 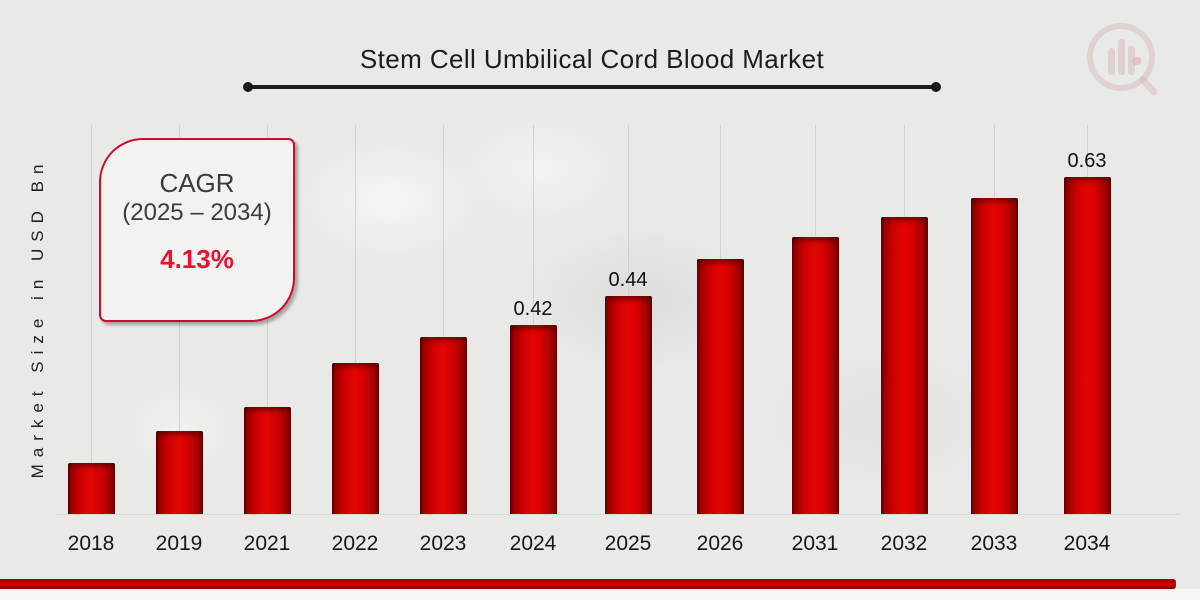 I want to click on magnifier-bar-chart-logo-icon, so click(x=1121, y=60).